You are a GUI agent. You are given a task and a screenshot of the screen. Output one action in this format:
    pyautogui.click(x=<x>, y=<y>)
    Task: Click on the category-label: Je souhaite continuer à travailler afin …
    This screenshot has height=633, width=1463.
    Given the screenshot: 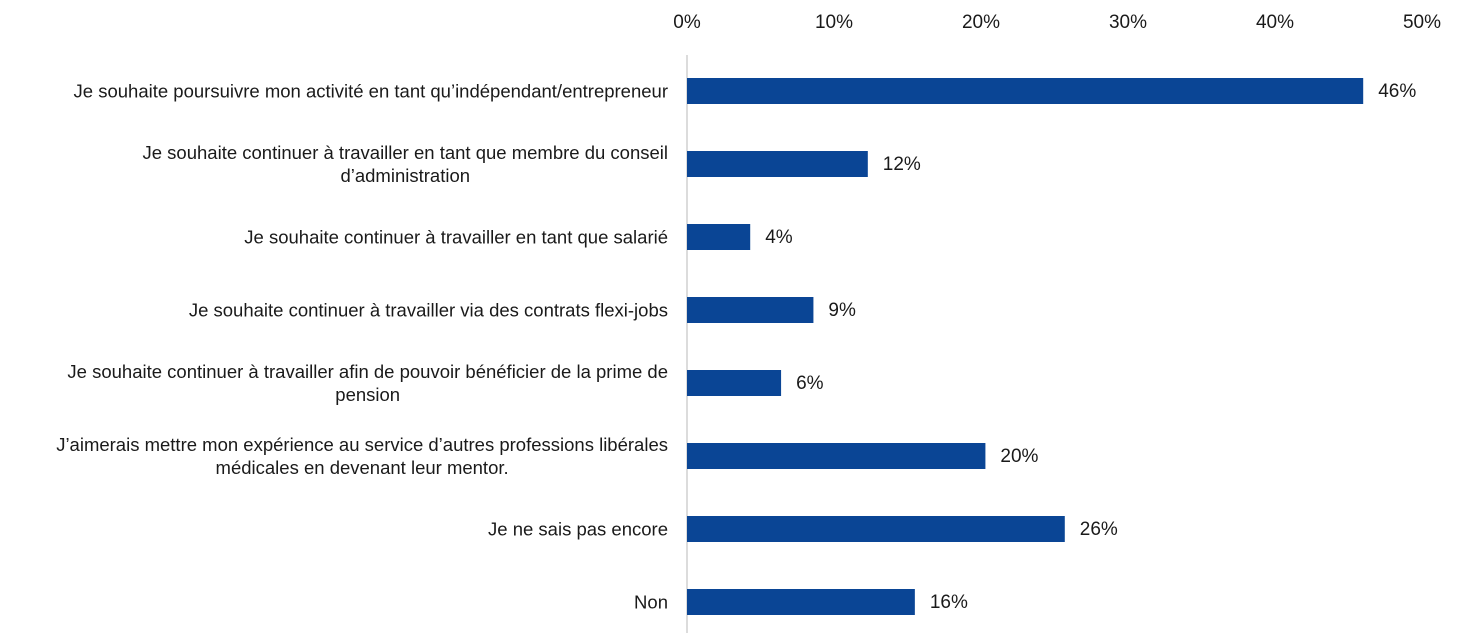 What is the action you would take?
    pyautogui.click(x=367, y=383)
    